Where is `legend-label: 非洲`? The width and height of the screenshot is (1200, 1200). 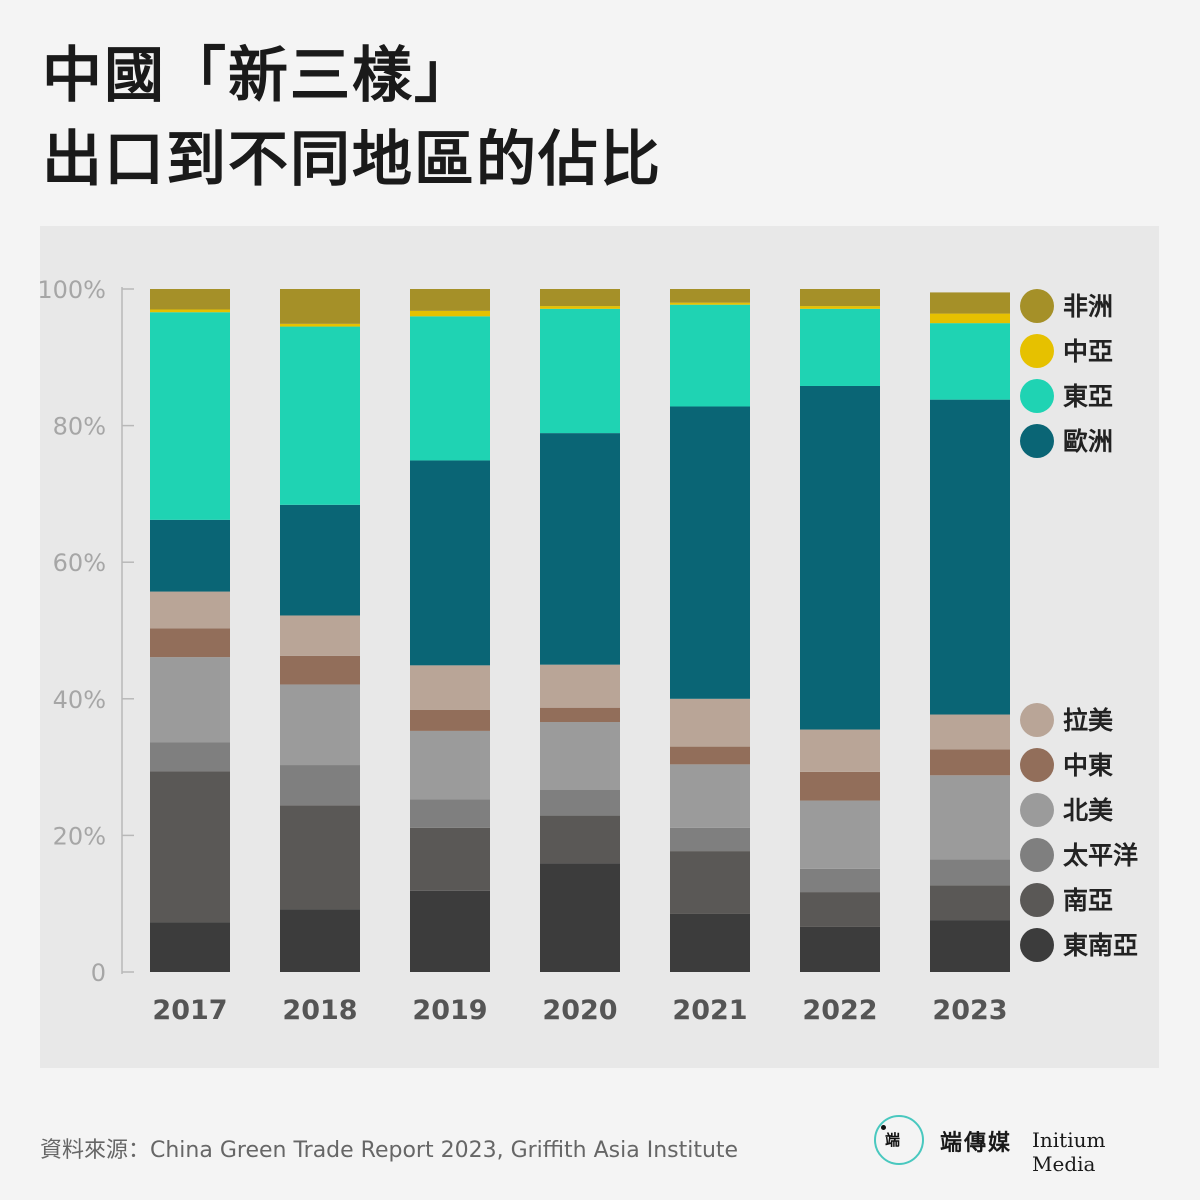
legend-label: 非洲 is located at coordinates (1088, 306).